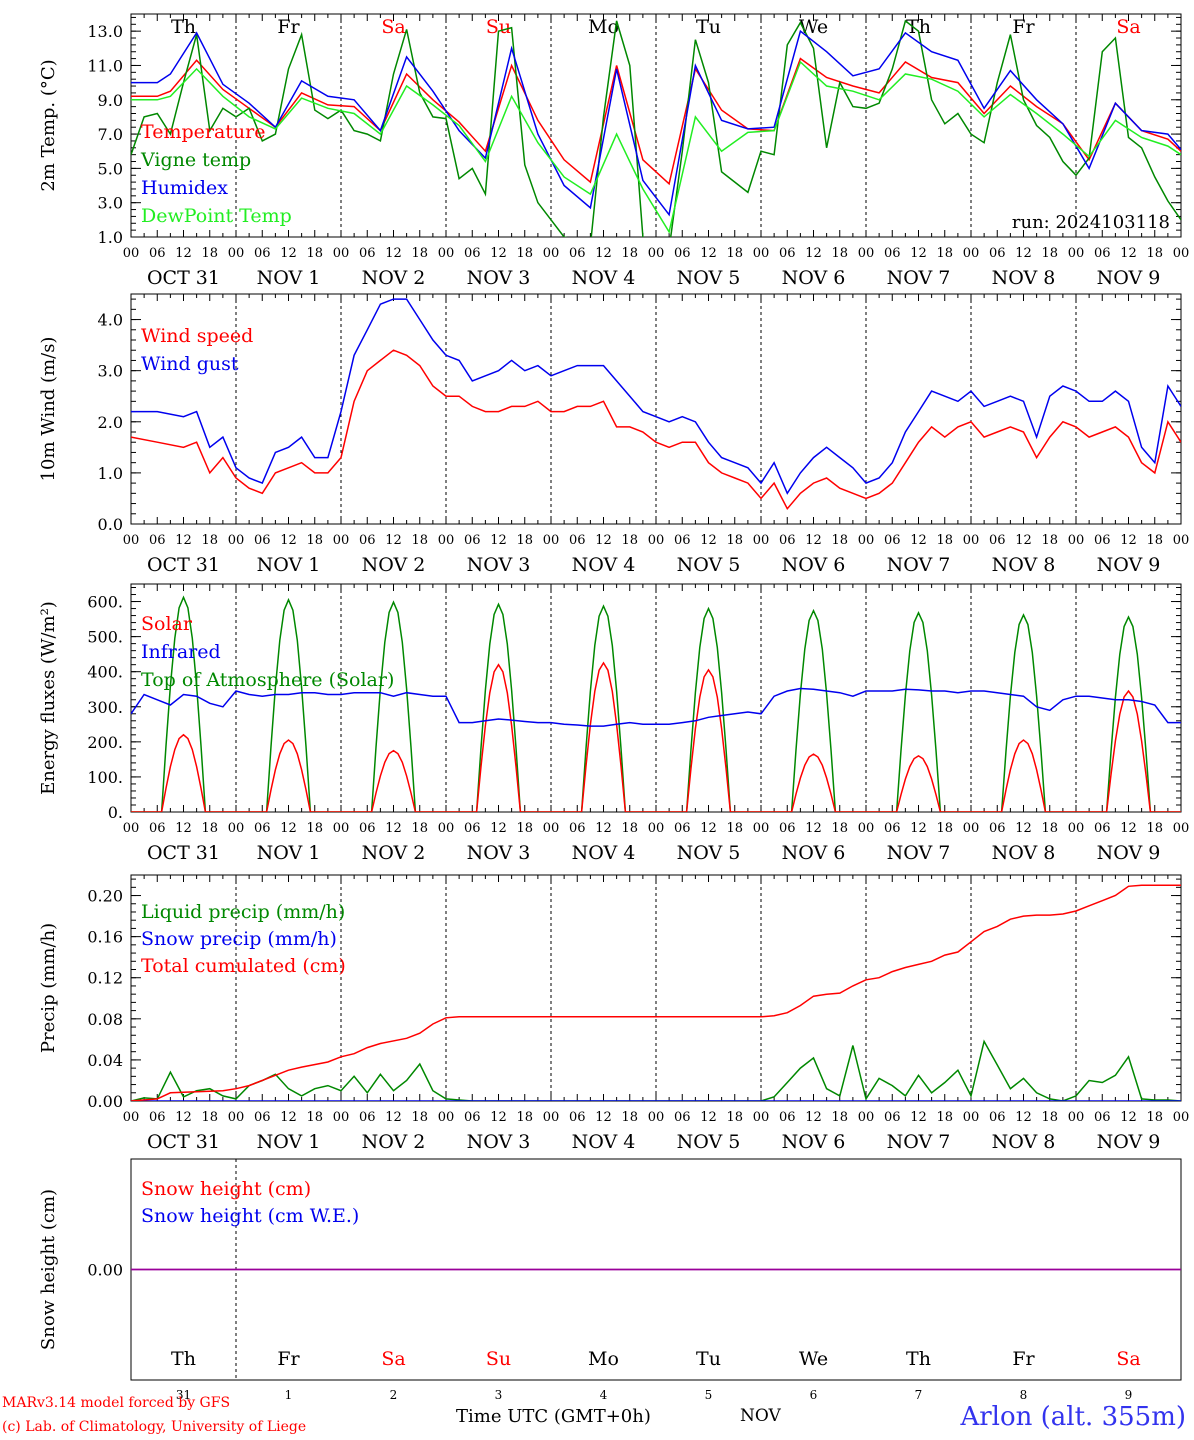 The image size is (1194, 1440). What do you see at coordinates (813, 1359) in the screenshot?
I see `weekday-label: We` at bounding box center [813, 1359].